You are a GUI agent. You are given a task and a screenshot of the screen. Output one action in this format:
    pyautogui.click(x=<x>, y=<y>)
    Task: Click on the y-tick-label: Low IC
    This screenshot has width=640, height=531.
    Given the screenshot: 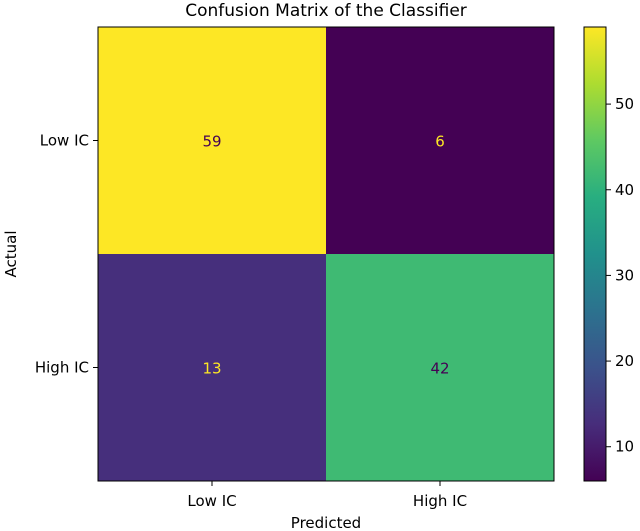 What is the action you would take?
    pyautogui.click(x=64, y=141)
    